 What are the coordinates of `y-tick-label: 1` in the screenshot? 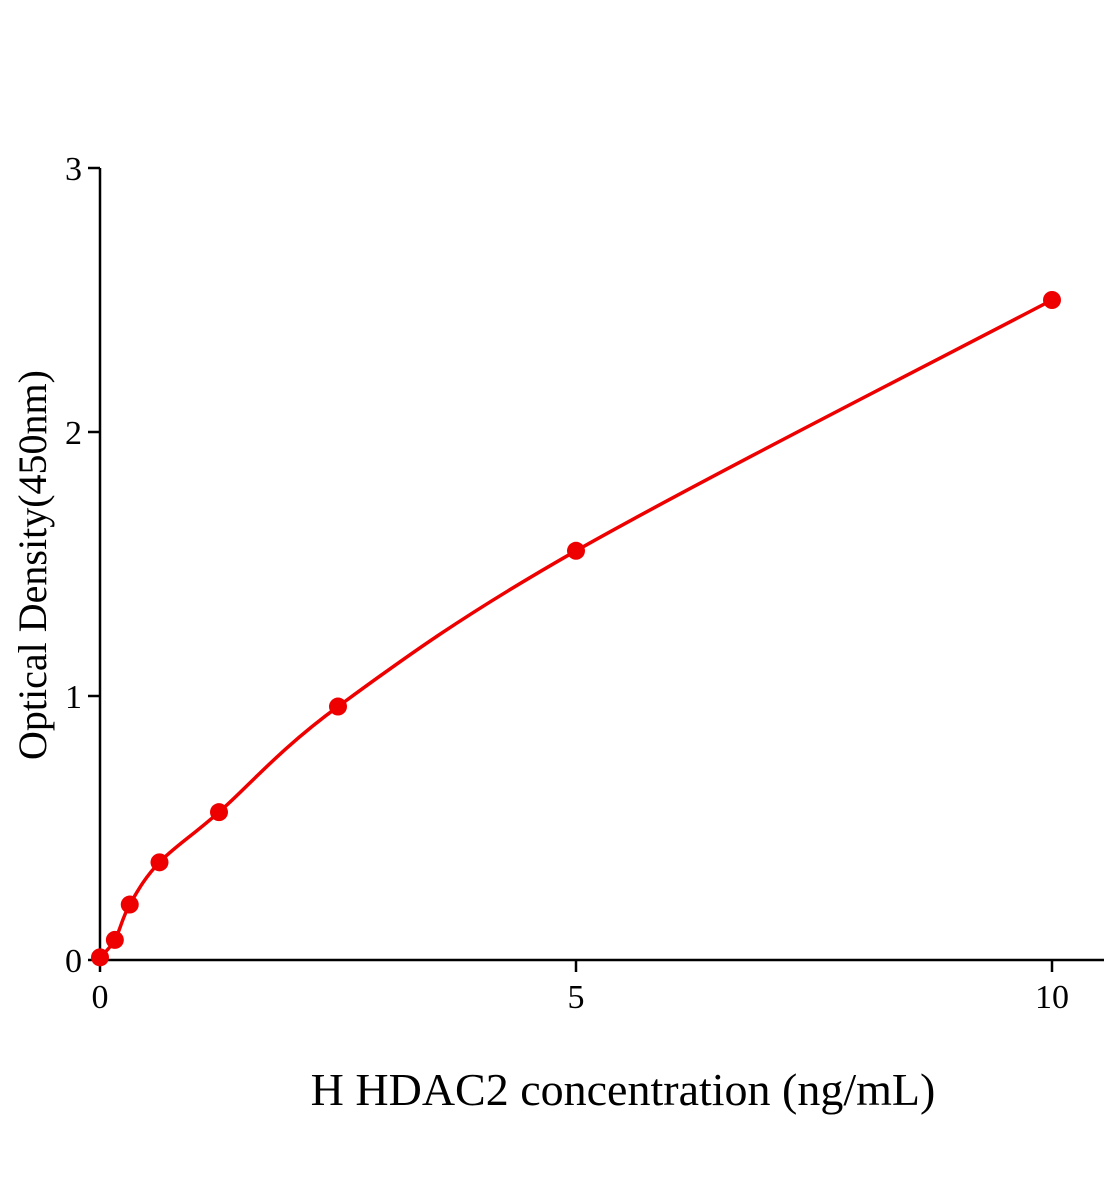 It's located at (73, 697).